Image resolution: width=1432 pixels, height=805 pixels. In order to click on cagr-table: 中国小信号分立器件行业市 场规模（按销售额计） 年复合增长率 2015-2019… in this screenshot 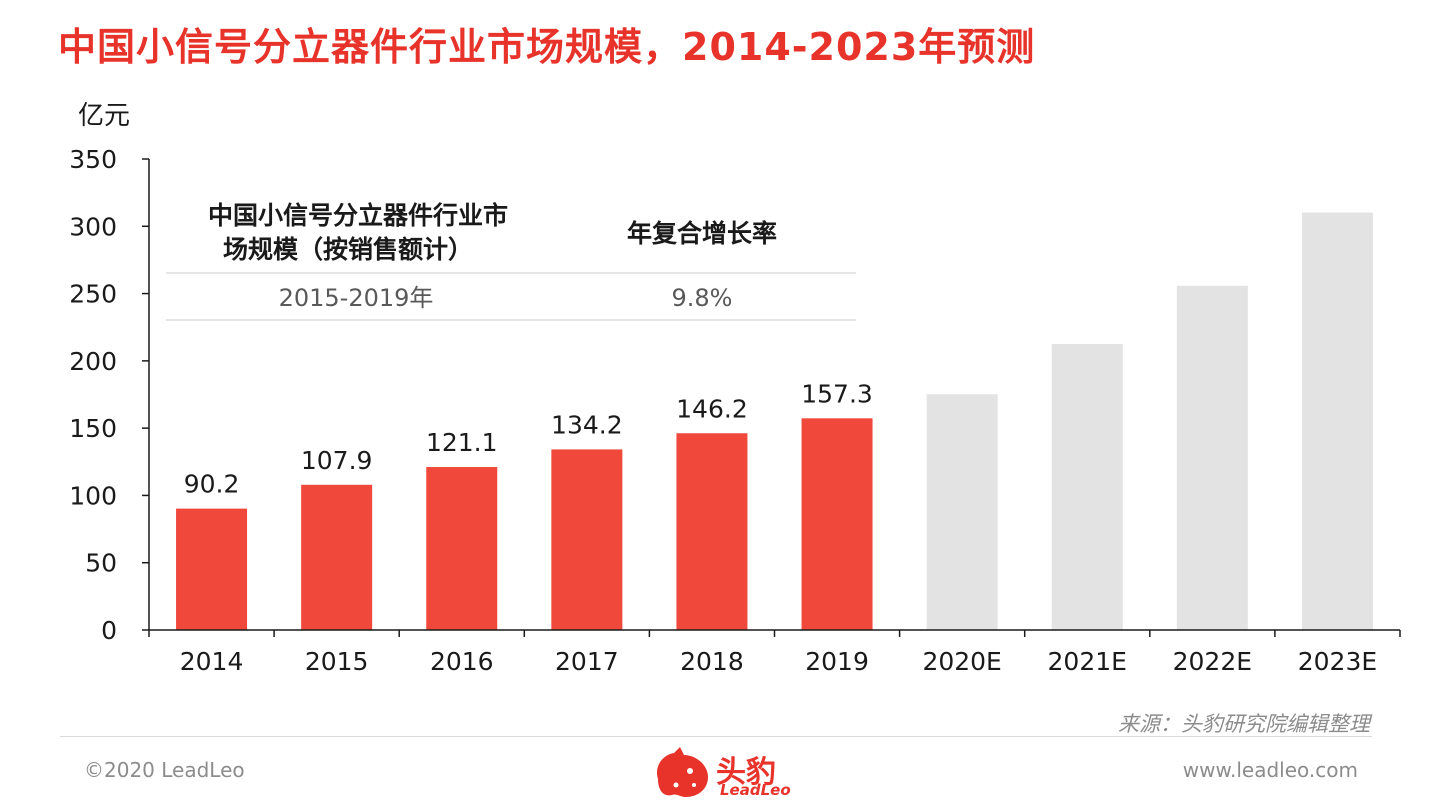, I will do `click(511, 261)`.